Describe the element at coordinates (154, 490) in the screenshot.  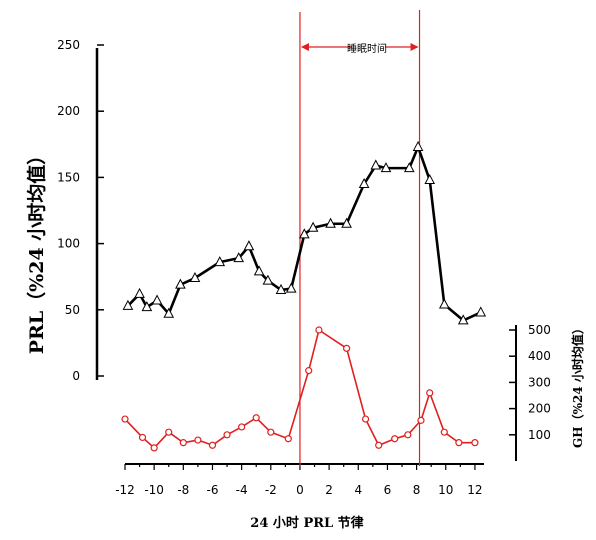
I see `x-tick-label: -10` at that location.